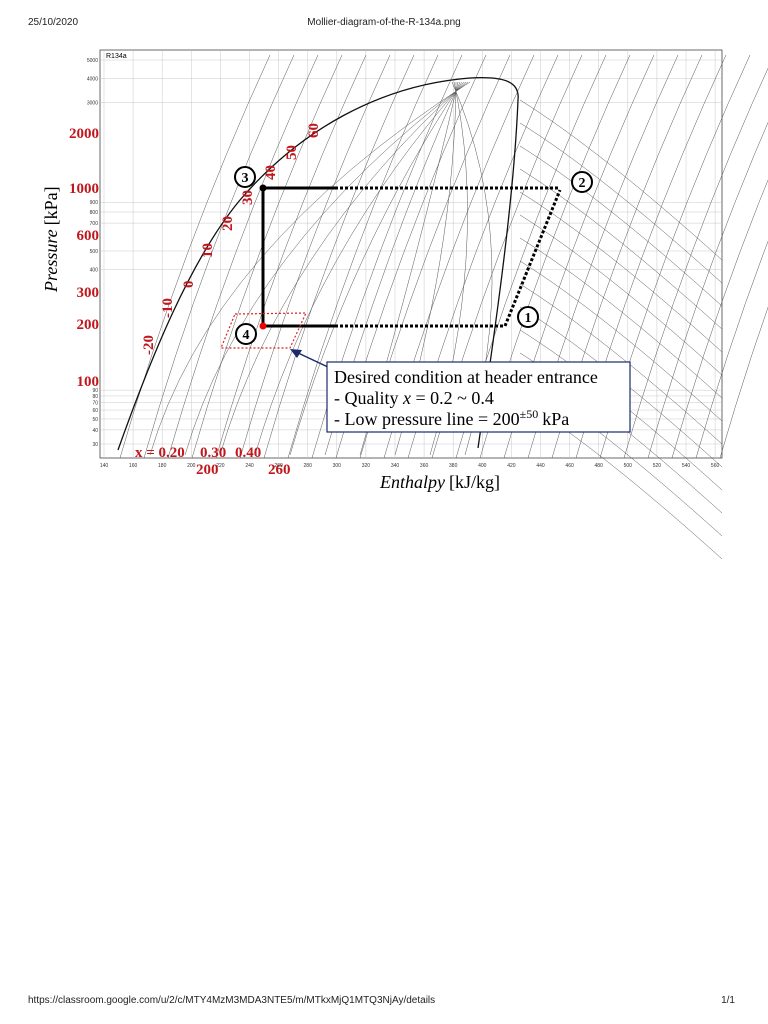 Image resolution: width=768 pixels, height=1024 pixels. What do you see at coordinates (116, 56) in the screenshot?
I see `chart-name: R134a` at bounding box center [116, 56].